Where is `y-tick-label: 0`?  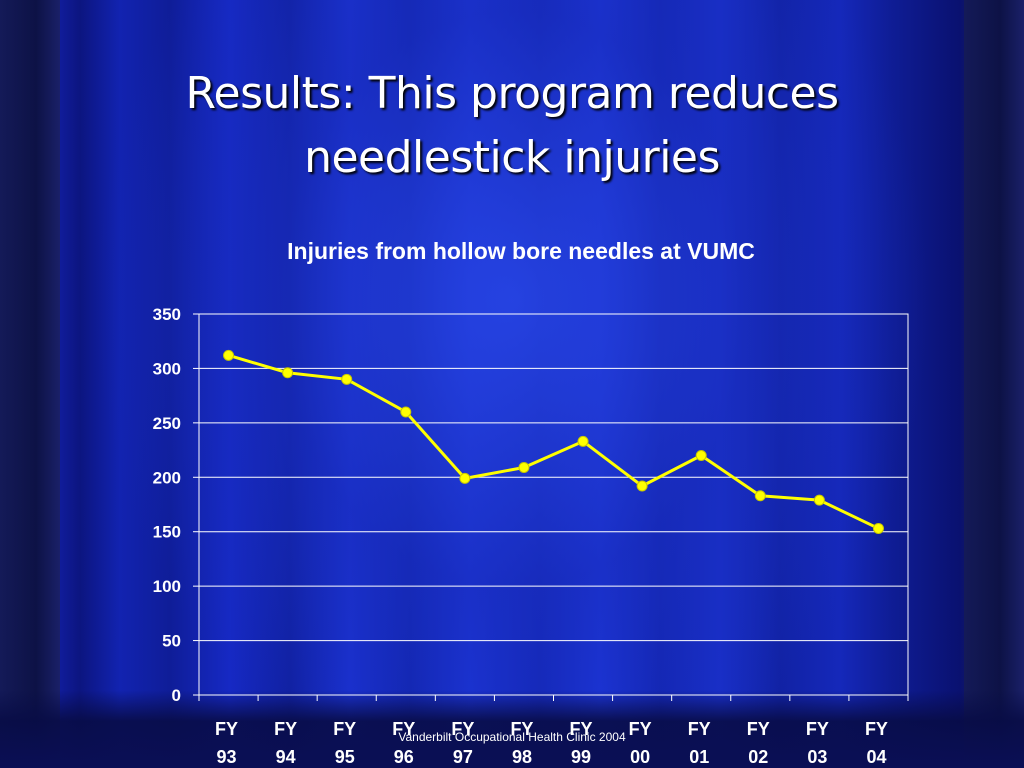 y-tick-label: 0 is located at coordinates (176, 695).